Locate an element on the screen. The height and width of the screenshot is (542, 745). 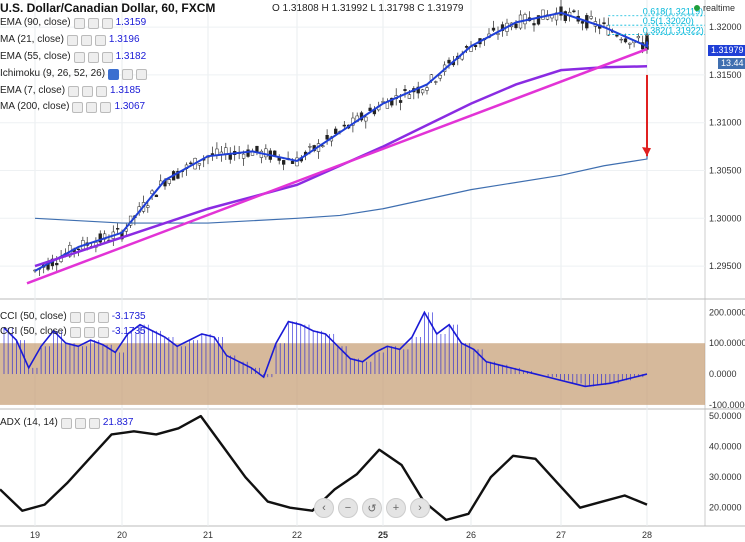
price-tick-label: 1.30000 is located at coordinates (725, 218).